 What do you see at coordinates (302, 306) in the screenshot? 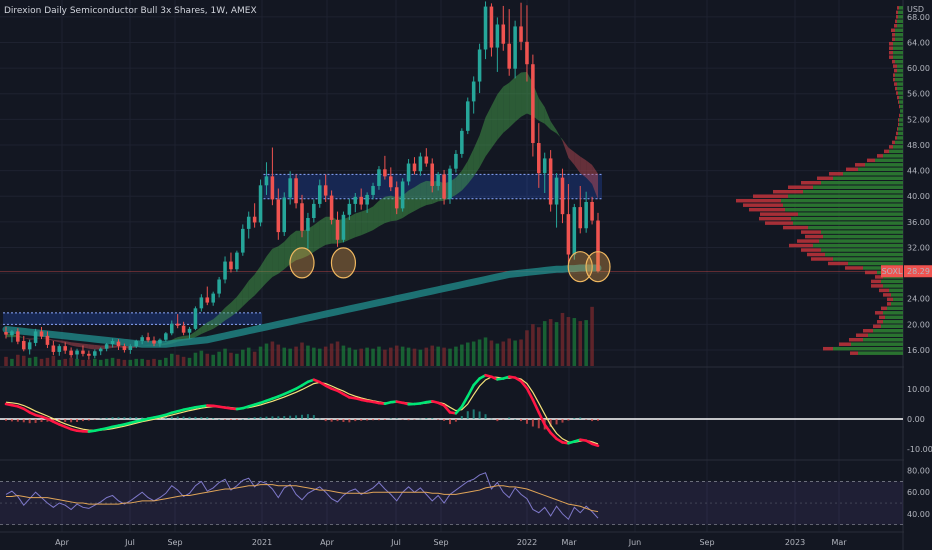
I see `long-ma-line` at bounding box center [302, 306].